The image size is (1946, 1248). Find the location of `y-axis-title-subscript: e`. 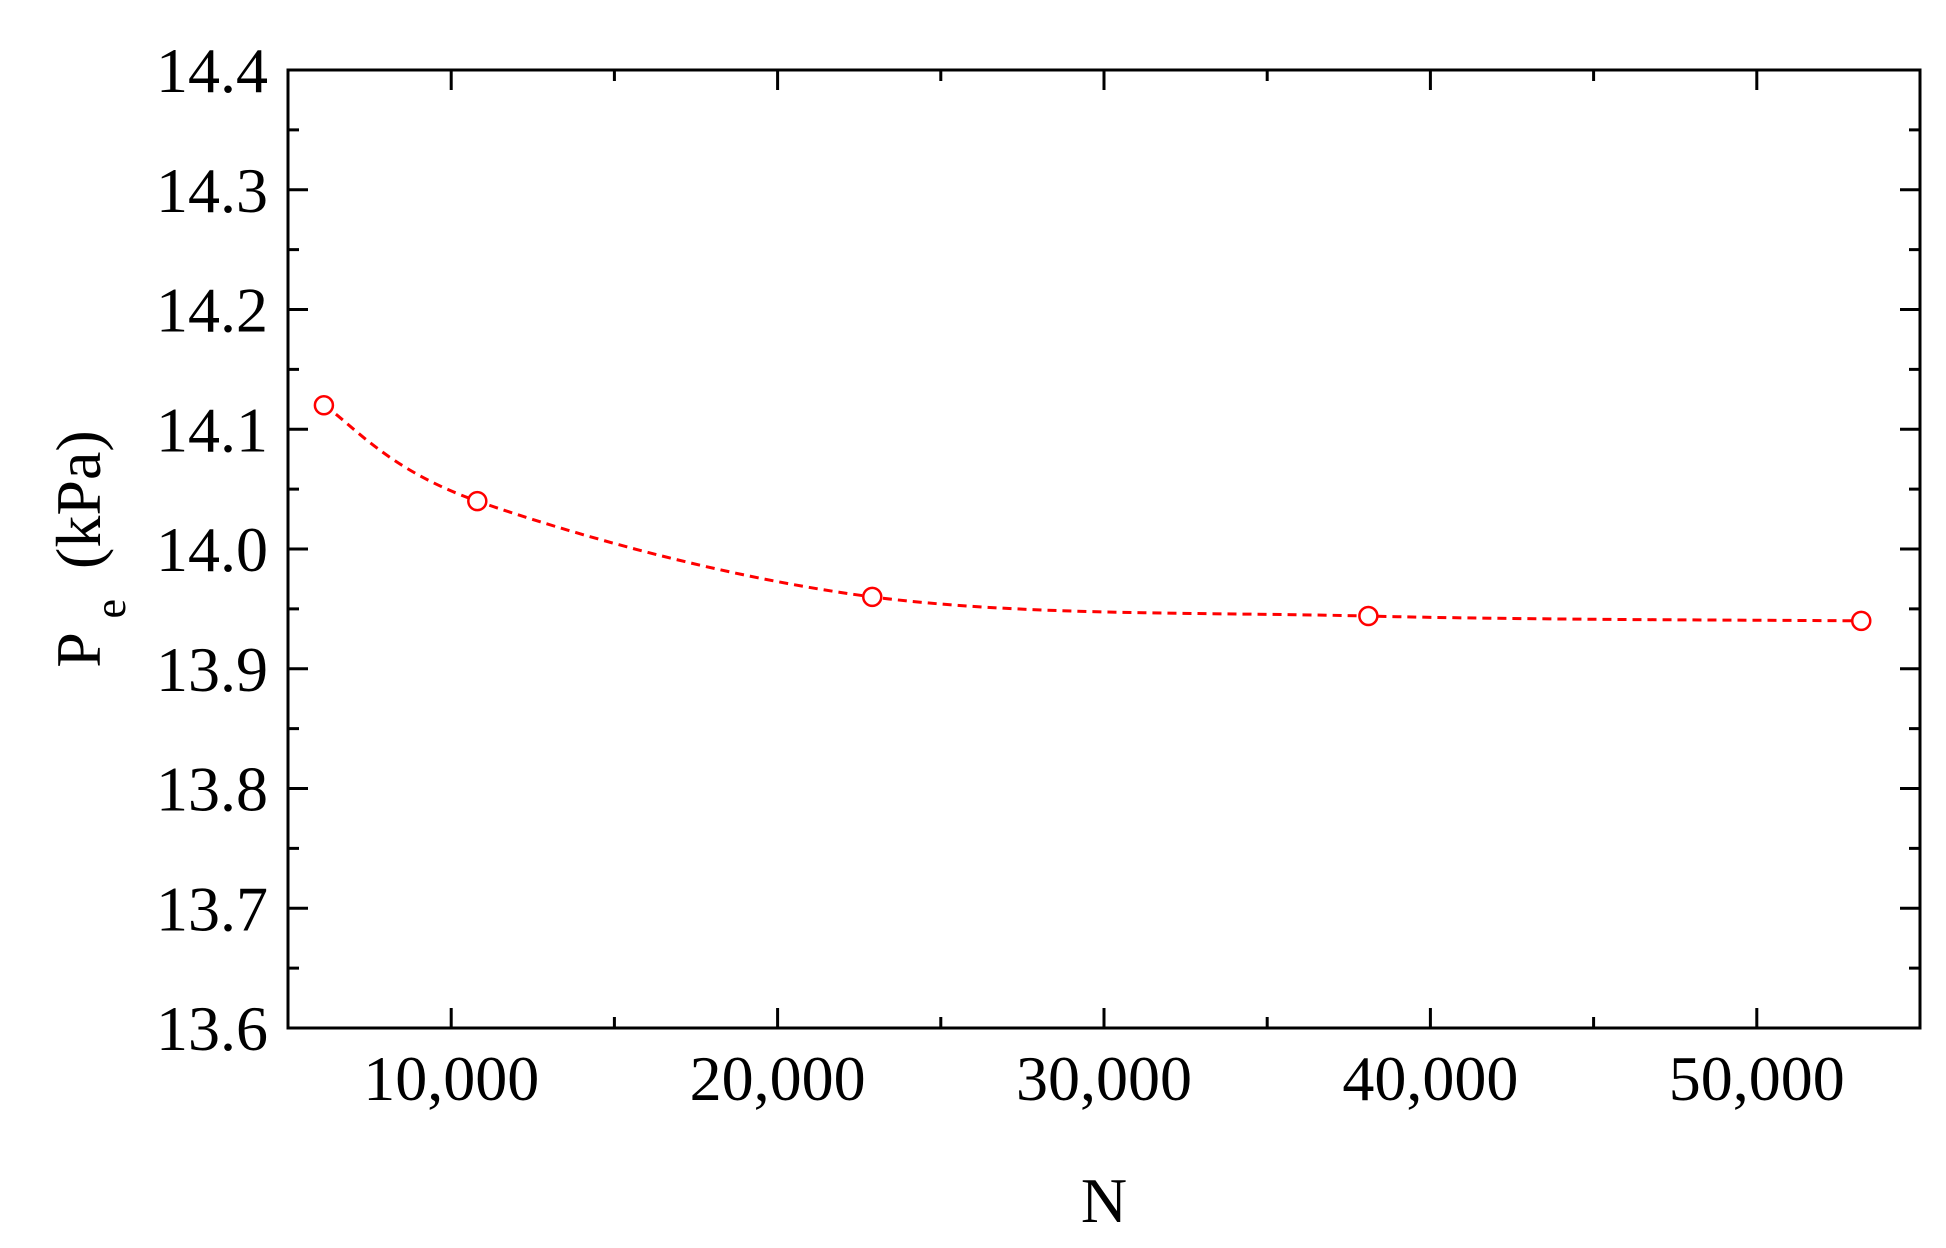

y-axis-title-subscript: e is located at coordinates (110, 609).